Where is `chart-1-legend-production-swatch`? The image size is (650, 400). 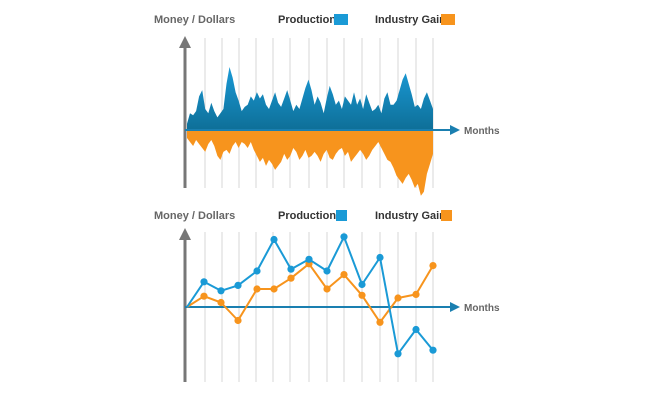
chart-1-legend-production-swatch is located at coordinates (341, 19).